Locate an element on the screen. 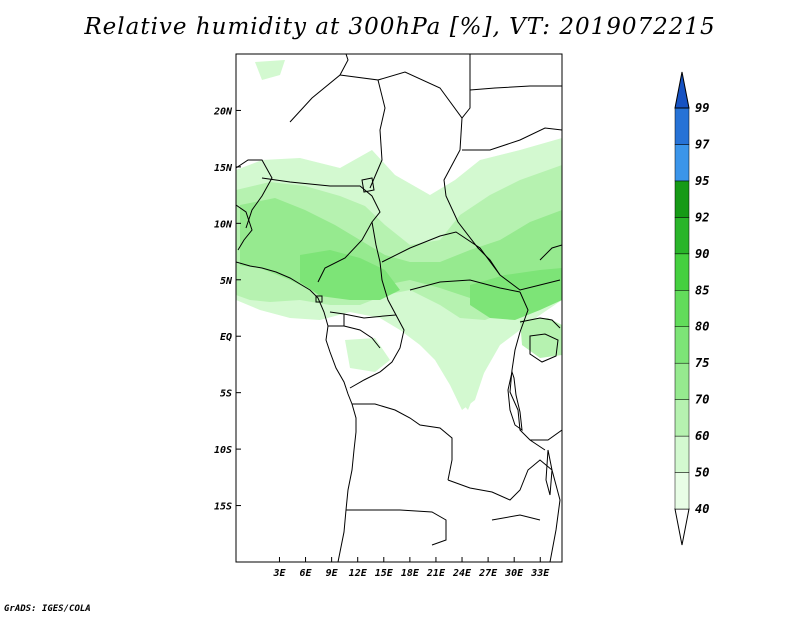 This screenshot has width=800, height=618. y-tick-label: EQ is located at coordinates (226, 337).